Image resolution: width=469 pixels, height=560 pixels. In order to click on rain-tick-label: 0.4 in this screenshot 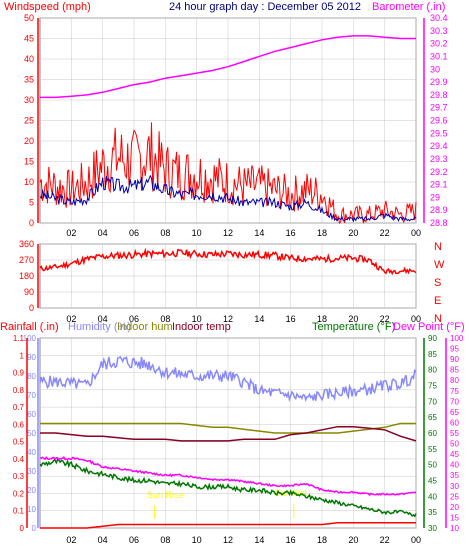, I will do `click(19, 459)`.